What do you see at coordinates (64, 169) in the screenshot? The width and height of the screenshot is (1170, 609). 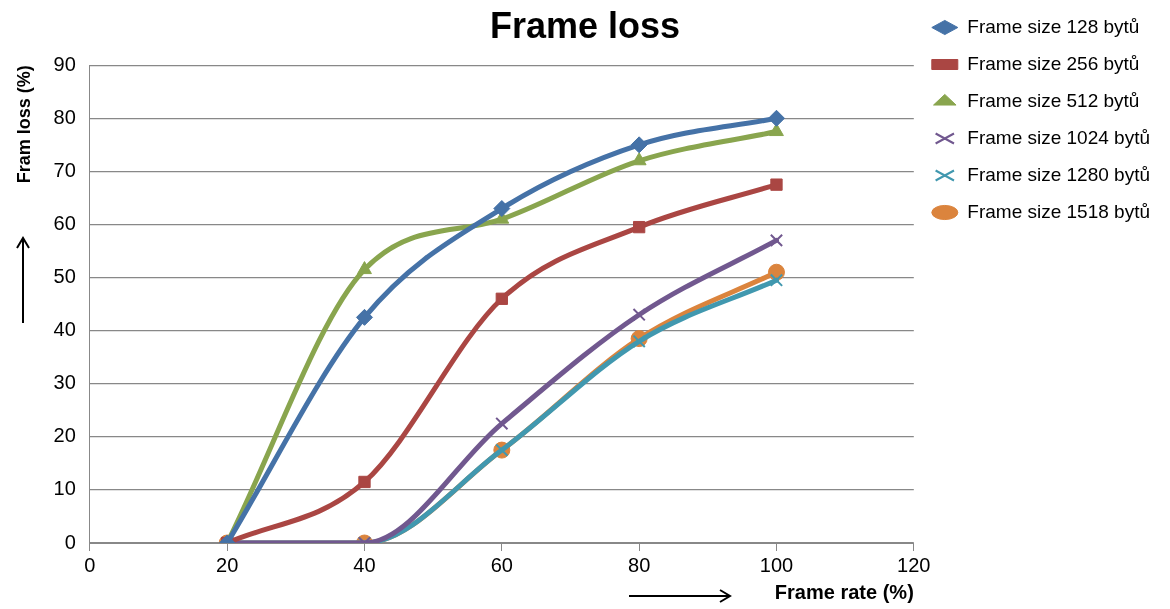 I see `y-tick-label: 70` at bounding box center [64, 169].